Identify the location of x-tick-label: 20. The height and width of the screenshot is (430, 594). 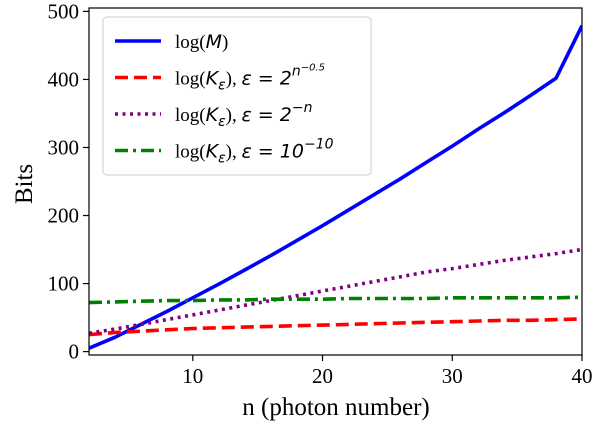
(322, 376).